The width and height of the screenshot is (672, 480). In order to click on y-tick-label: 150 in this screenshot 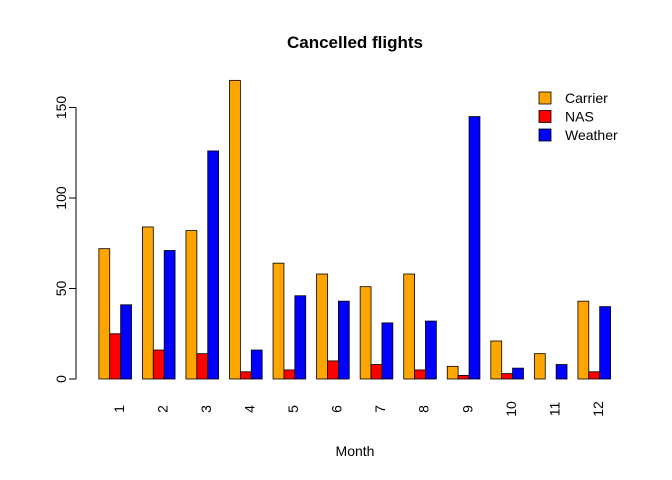, I will do `click(61, 108)`.